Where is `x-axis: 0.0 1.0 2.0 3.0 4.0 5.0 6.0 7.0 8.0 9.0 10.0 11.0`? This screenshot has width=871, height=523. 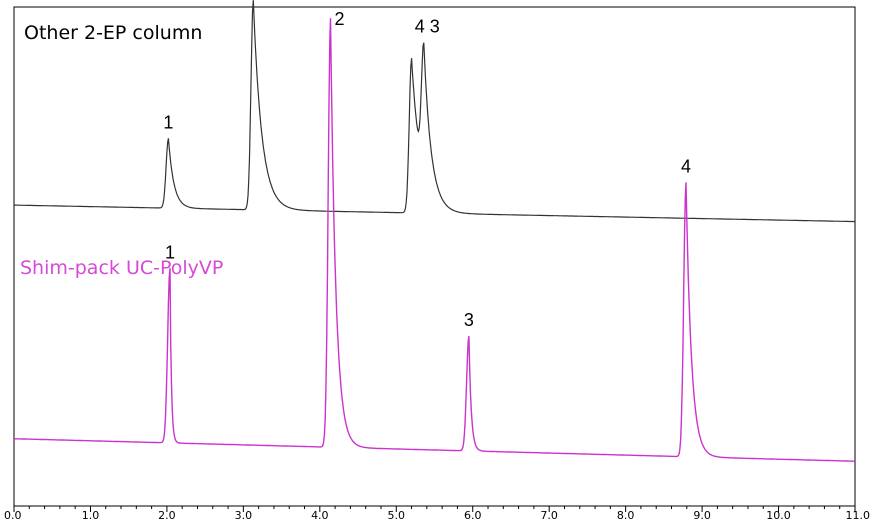 x-axis: 0.0 1.0 2.0 3.0 4.0 5.0 6.0 7.0 8.0 9.0 10.0 11.0 is located at coordinates (437, 514).